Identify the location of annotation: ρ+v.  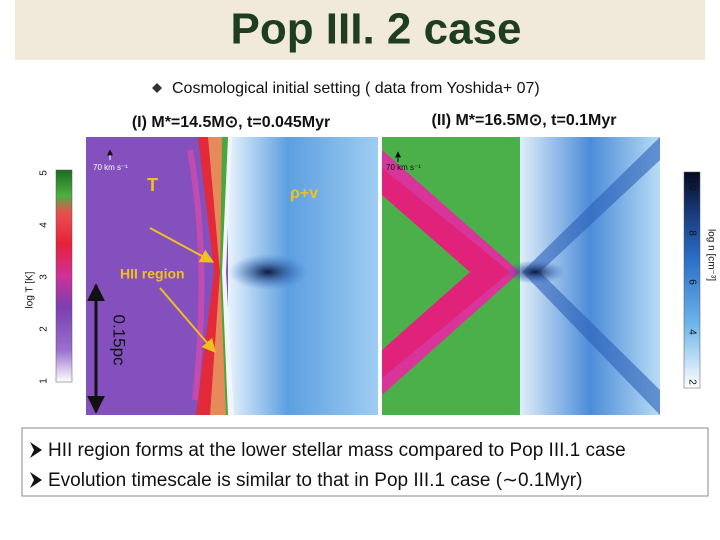
(304, 193).